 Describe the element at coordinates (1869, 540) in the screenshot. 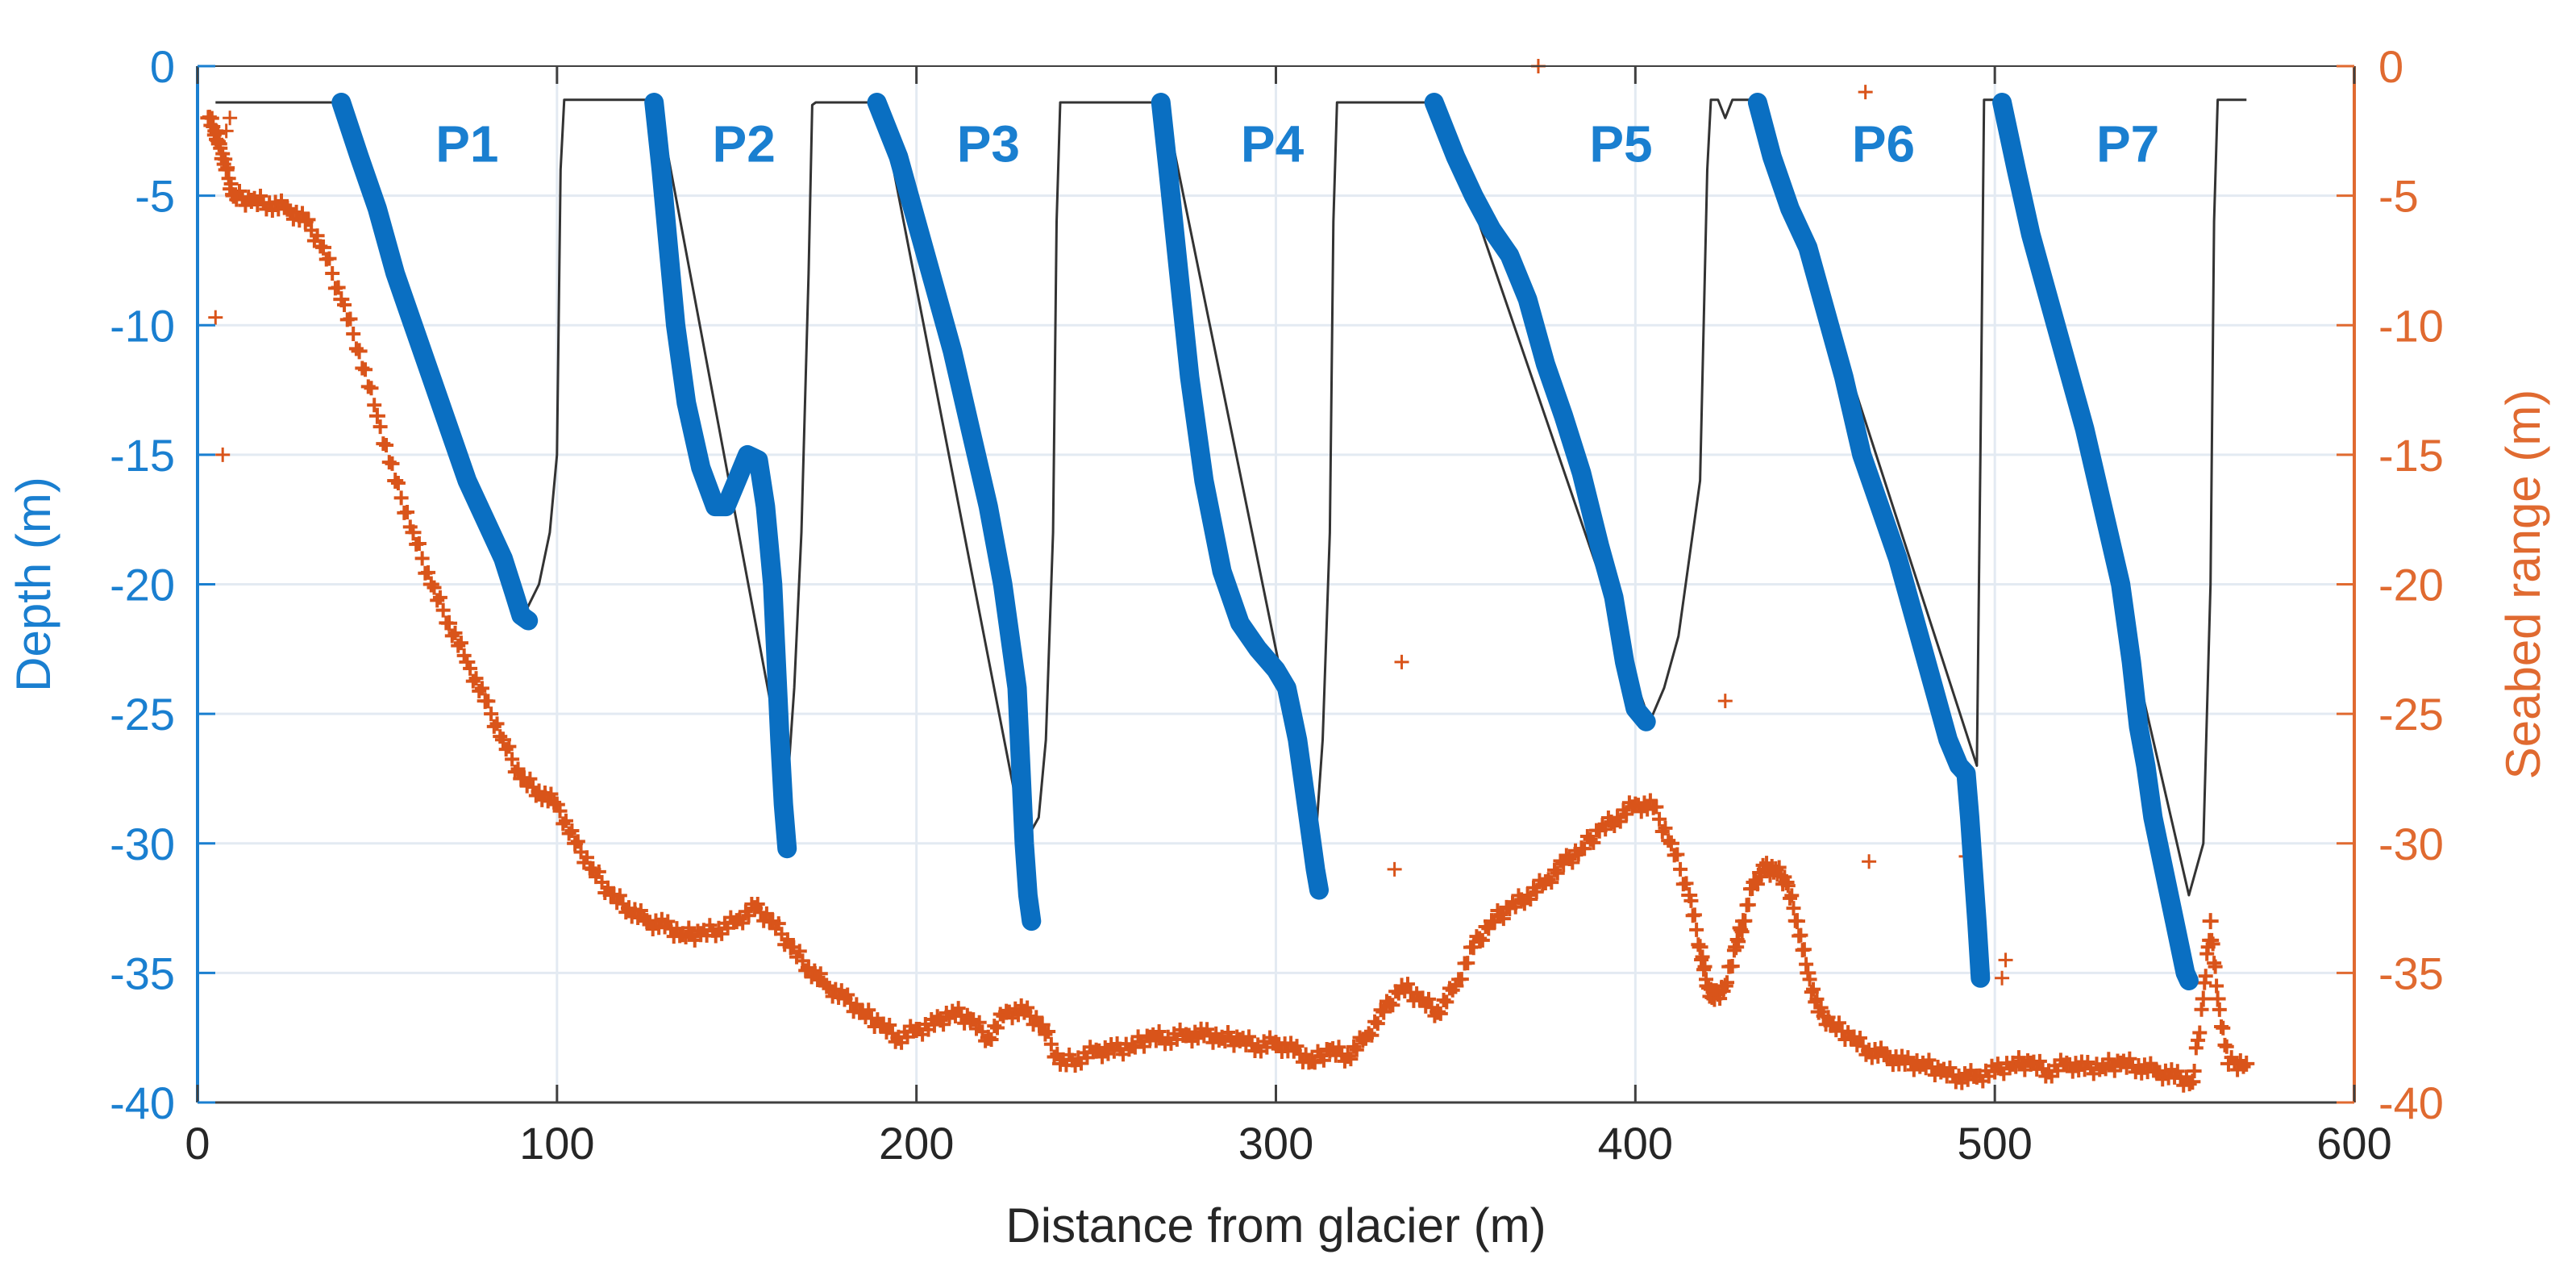

I see `profile-p6` at that location.